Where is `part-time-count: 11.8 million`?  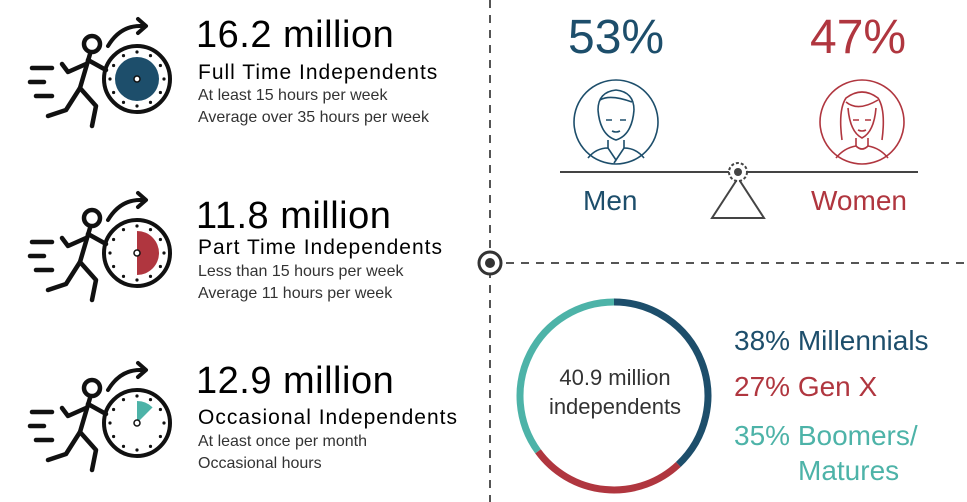 part-time-count: 11.8 million is located at coordinates (294, 216).